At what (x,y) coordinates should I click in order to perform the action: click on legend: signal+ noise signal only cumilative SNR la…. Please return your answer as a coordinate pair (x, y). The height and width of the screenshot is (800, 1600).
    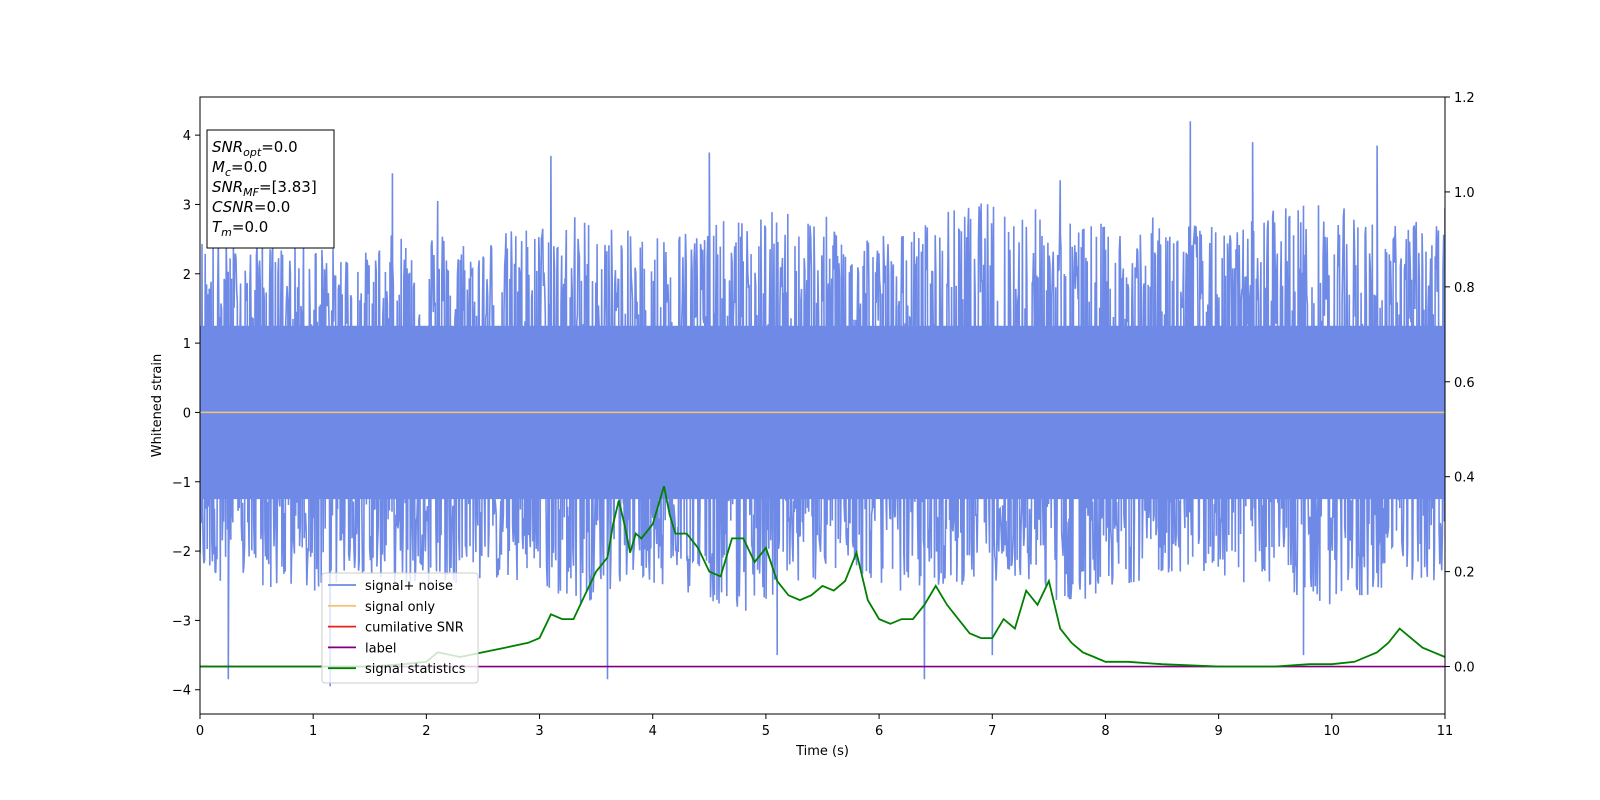
    Looking at the image, I should click on (400, 628).